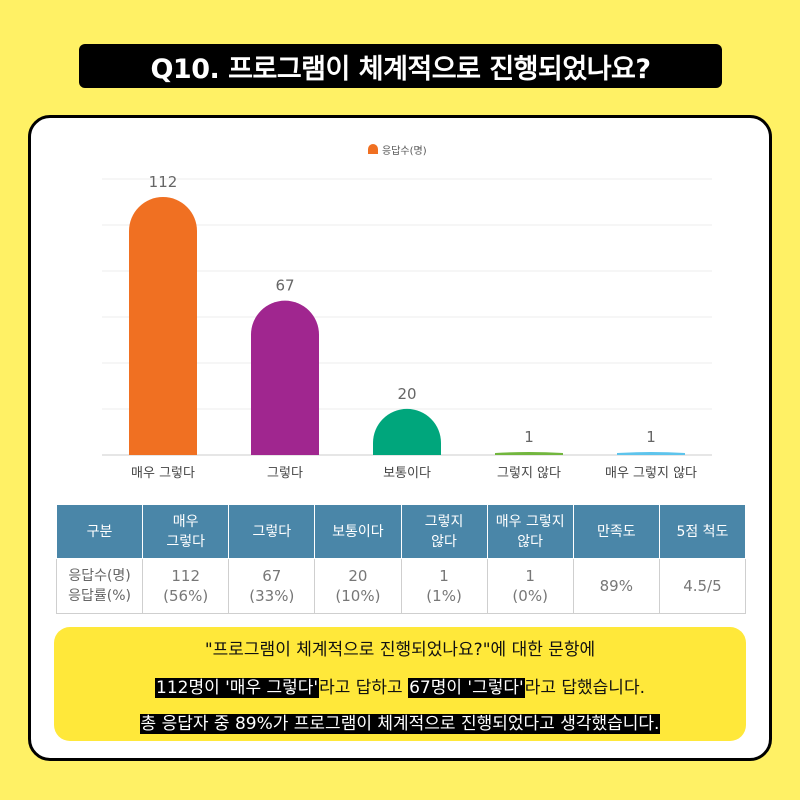 This screenshot has height=800, width=800. I want to click on table-cell: 1 (0%), so click(530, 586).